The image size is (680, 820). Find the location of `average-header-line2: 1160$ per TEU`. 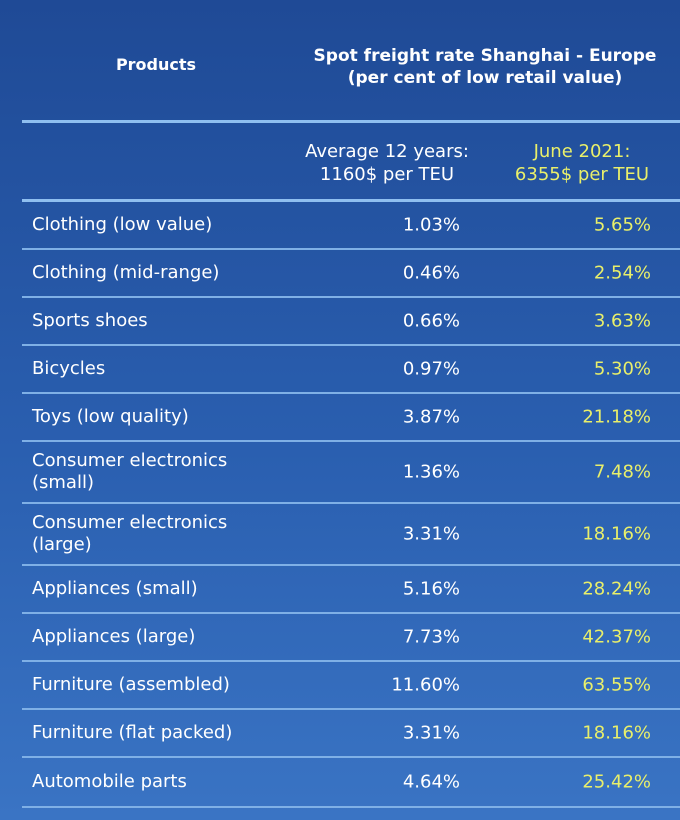

average-header-line2: 1160$ per TEU is located at coordinates (387, 174).